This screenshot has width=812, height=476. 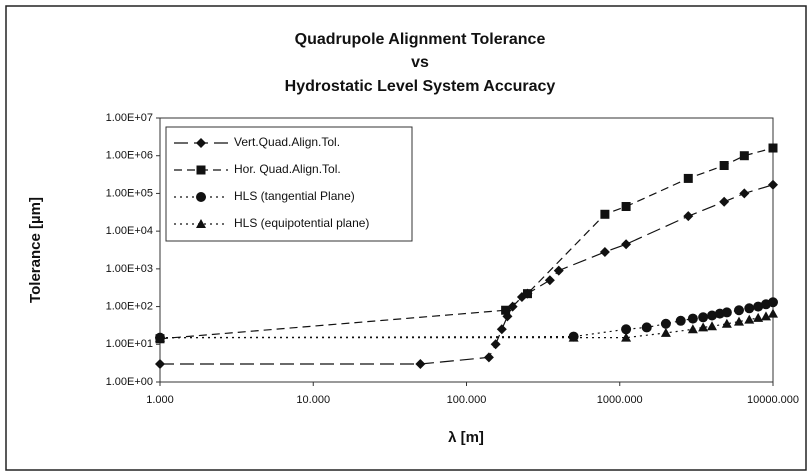 I want to click on x-tick-label: 1.000, so click(x=160, y=400).